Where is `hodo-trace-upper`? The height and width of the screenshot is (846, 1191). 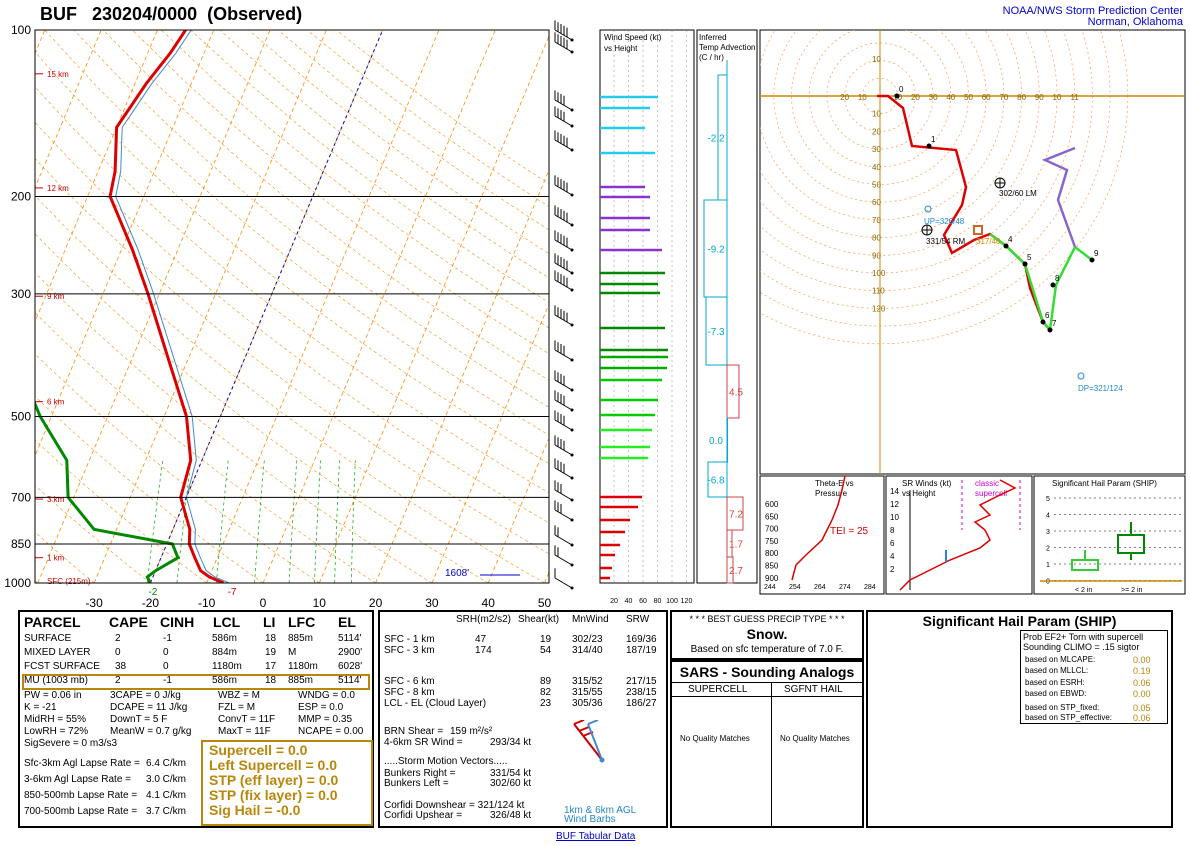
hodo-trace-upper is located at coordinates (1059, 197).